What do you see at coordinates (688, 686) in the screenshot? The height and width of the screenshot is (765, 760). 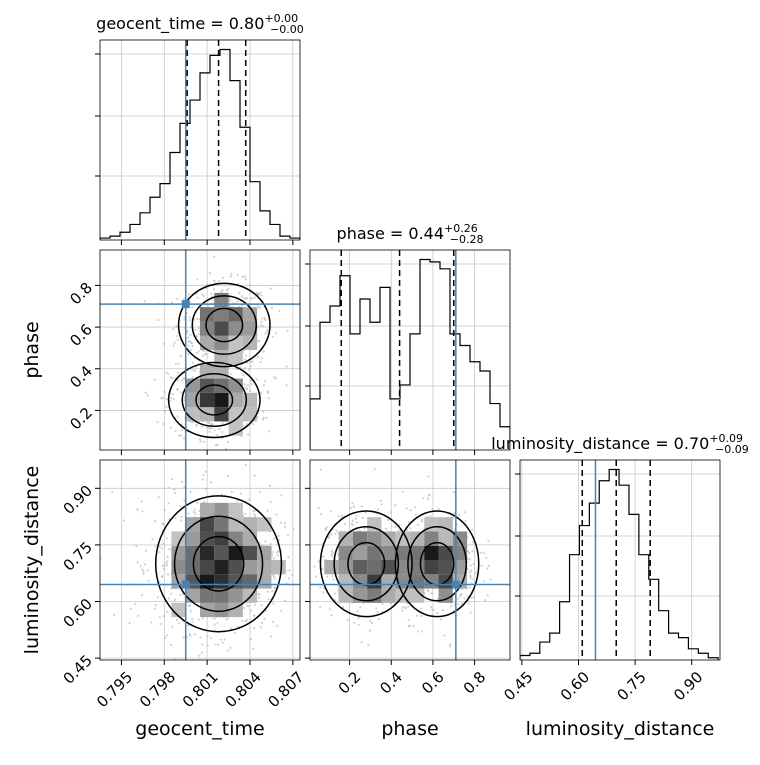 I see `x-tick-label: 0.90` at bounding box center [688, 686].